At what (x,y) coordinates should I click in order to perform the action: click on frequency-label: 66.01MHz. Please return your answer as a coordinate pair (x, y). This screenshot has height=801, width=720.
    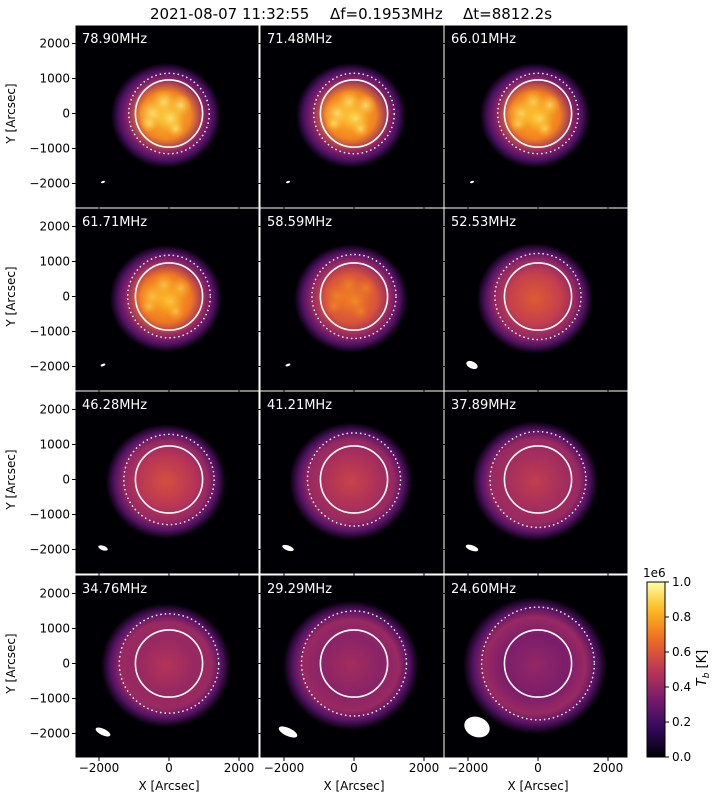
    Looking at the image, I should click on (483, 39).